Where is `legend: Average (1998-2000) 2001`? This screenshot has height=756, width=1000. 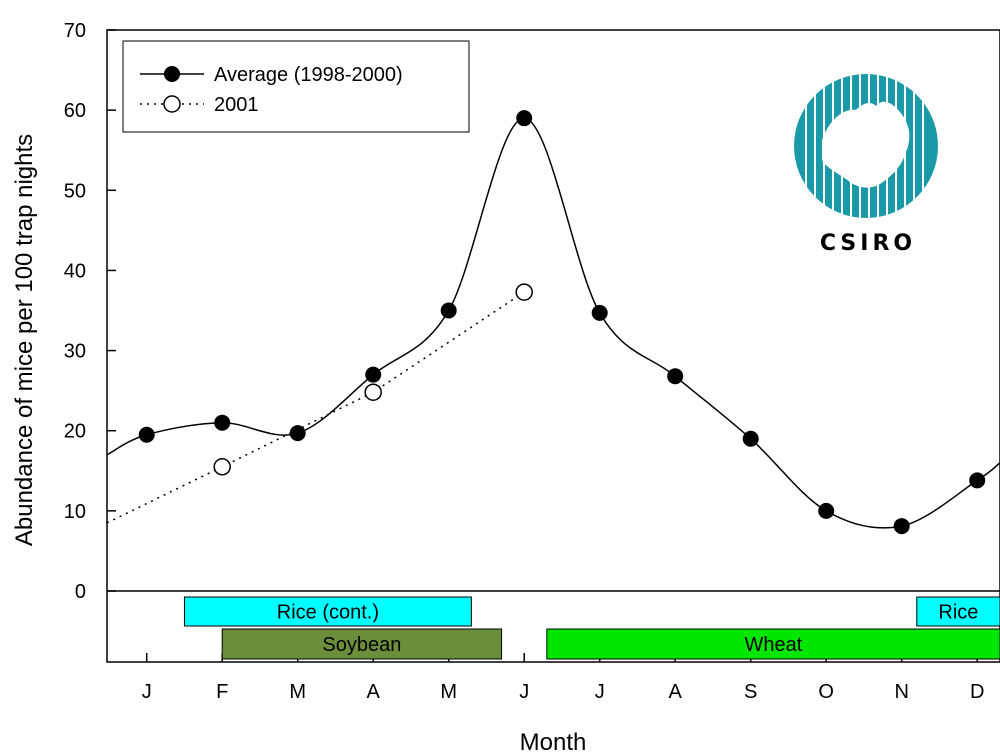 legend: Average (1998-2000) 2001 is located at coordinates (296, 86).